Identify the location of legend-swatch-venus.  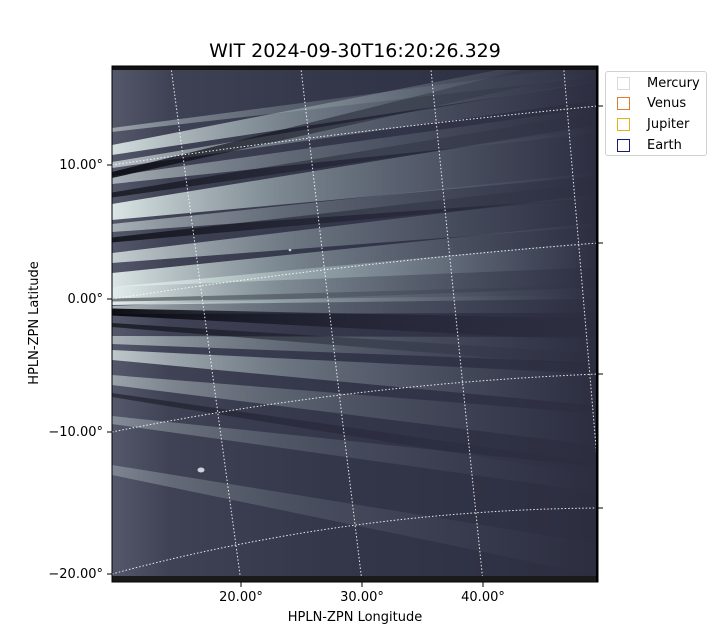
(623, 103).